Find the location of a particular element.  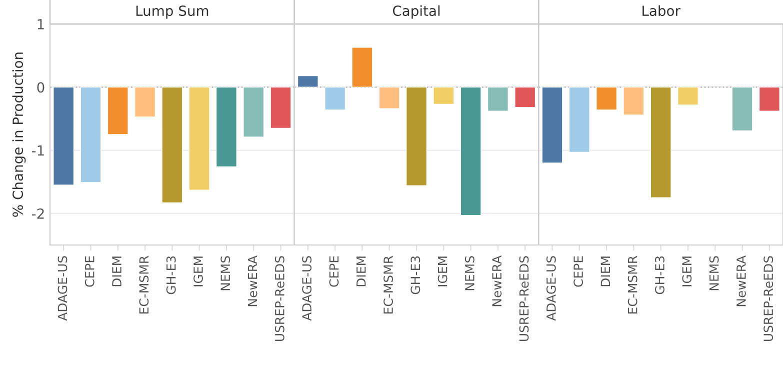

y-tick-label: 0 is located at coordinates (40, 87).